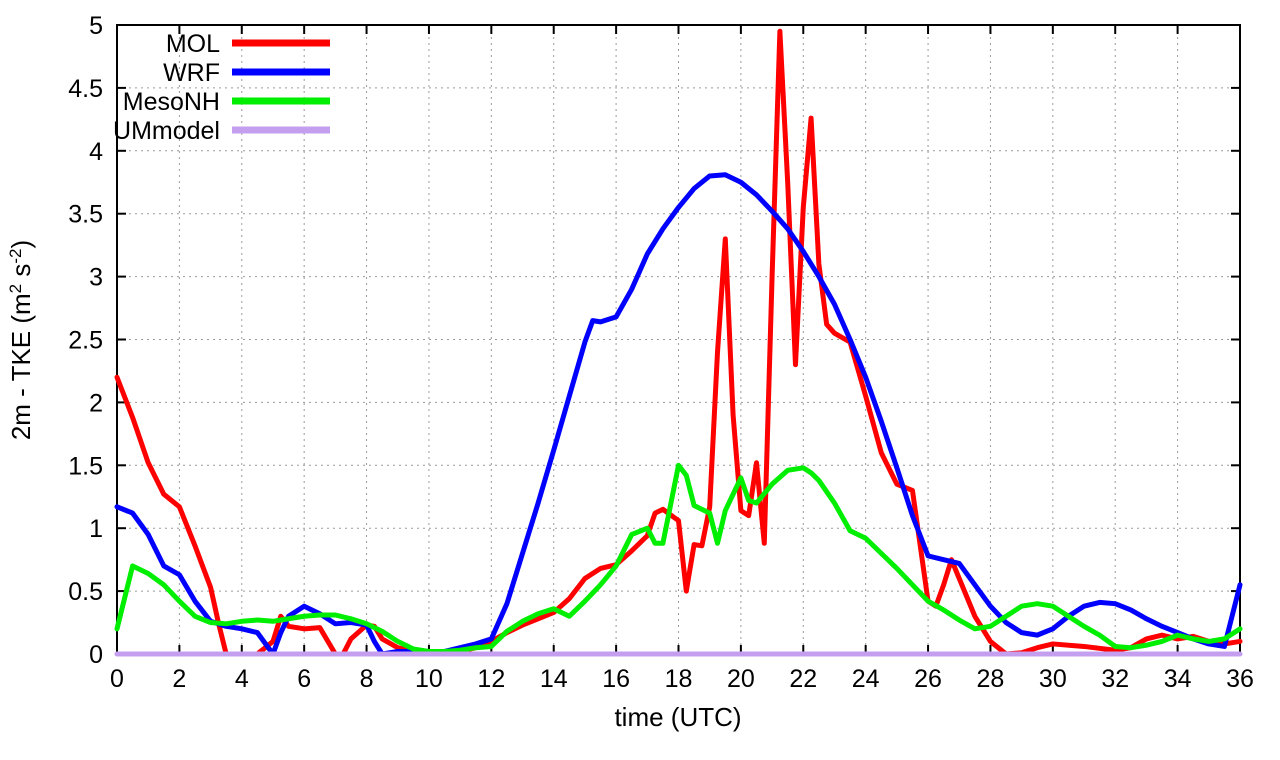  I want to click on x-axis-title: time (UTC), so click(677, 717).